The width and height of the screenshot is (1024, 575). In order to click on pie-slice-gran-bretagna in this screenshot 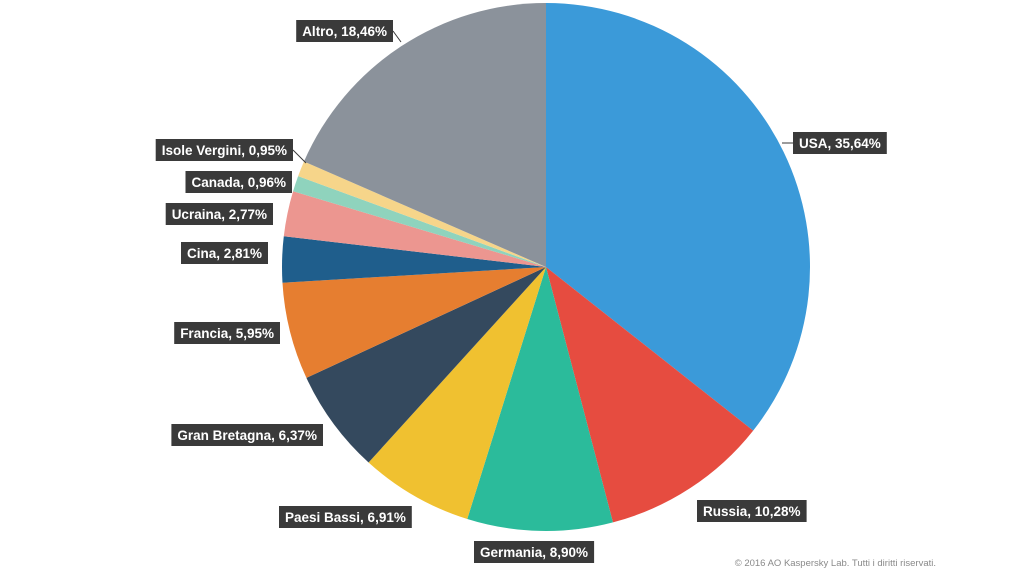, I will do `click(426, 365)`.